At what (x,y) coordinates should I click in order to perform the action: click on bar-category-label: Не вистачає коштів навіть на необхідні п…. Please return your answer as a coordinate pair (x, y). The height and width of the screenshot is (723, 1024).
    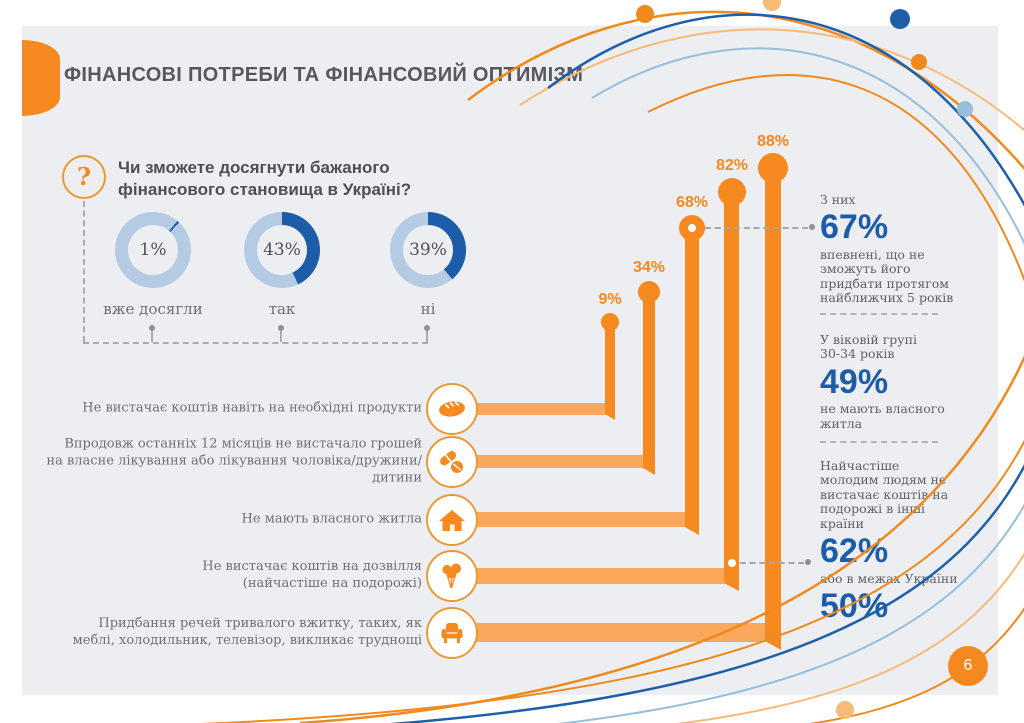
    Looking at the image, I should click on (252, 408).